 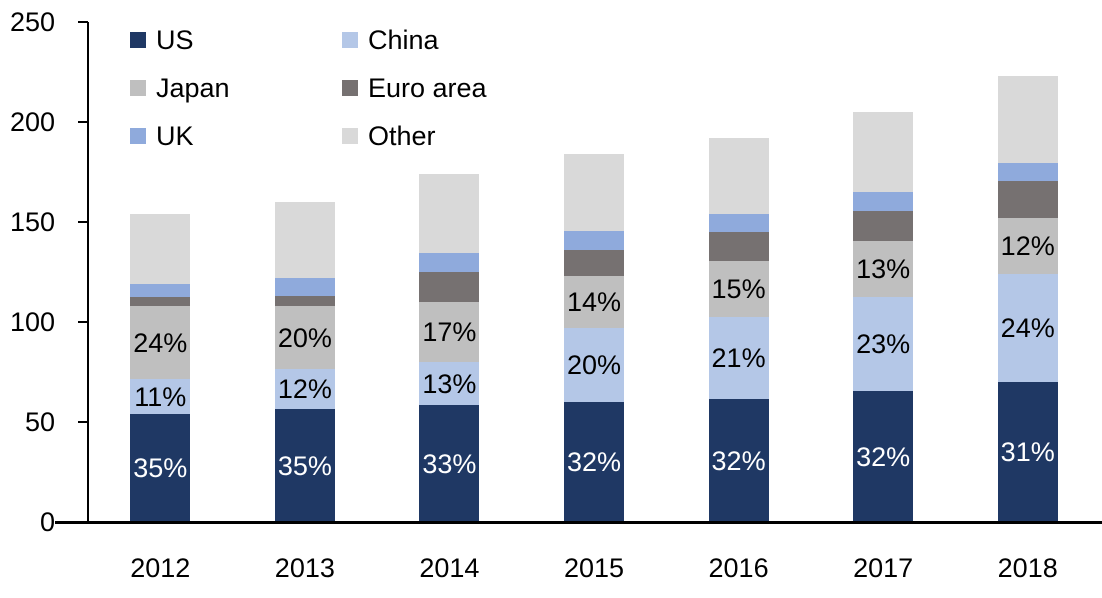 What do you see at coordinates (32, 122) in the screenshot?
I see `y-tick-label-200: 200` at bounding box center [32, 122].